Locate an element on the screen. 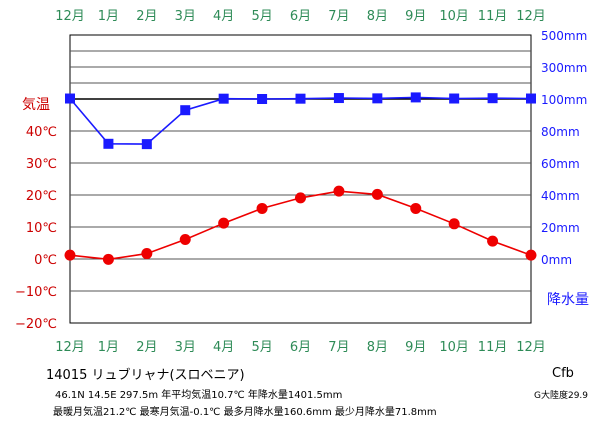 This screenshot has width=611, height=425. top-month-label: 7月 is located at coordinates (338, 16).